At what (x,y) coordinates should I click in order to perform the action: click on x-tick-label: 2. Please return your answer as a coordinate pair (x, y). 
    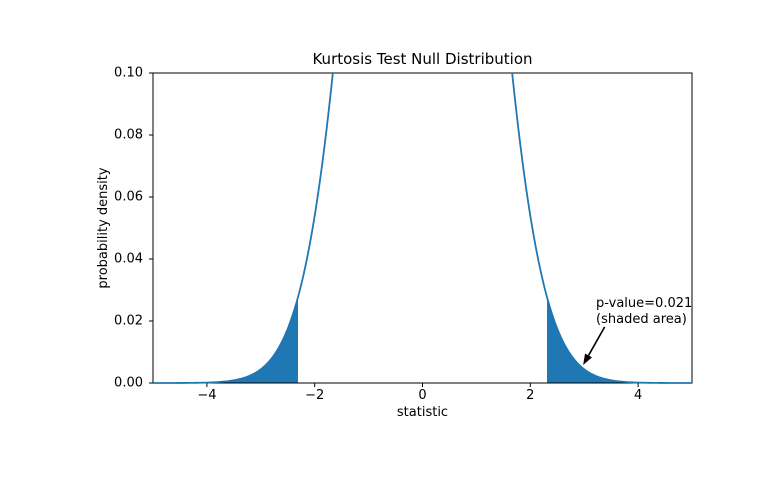
    Looking at the image, I should click on (530, 395).